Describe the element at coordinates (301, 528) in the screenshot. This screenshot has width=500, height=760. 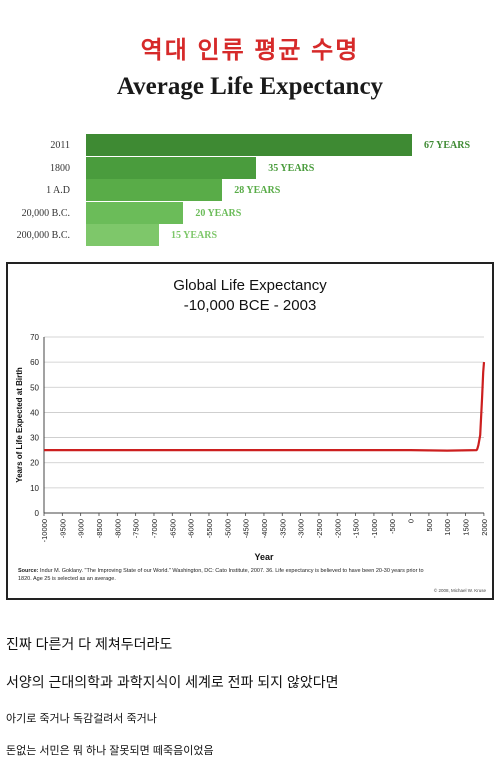
I see `x-tick-label: -3000` at that location.